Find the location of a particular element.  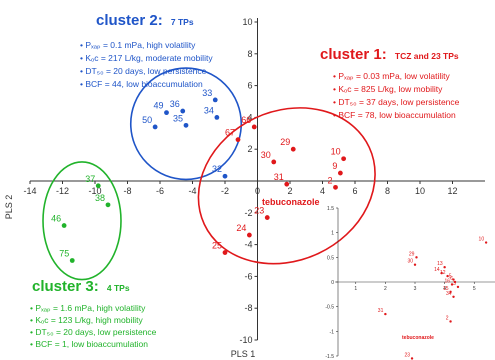

cluster1-point-label-31: 31 is located at coordinates (279, 177).